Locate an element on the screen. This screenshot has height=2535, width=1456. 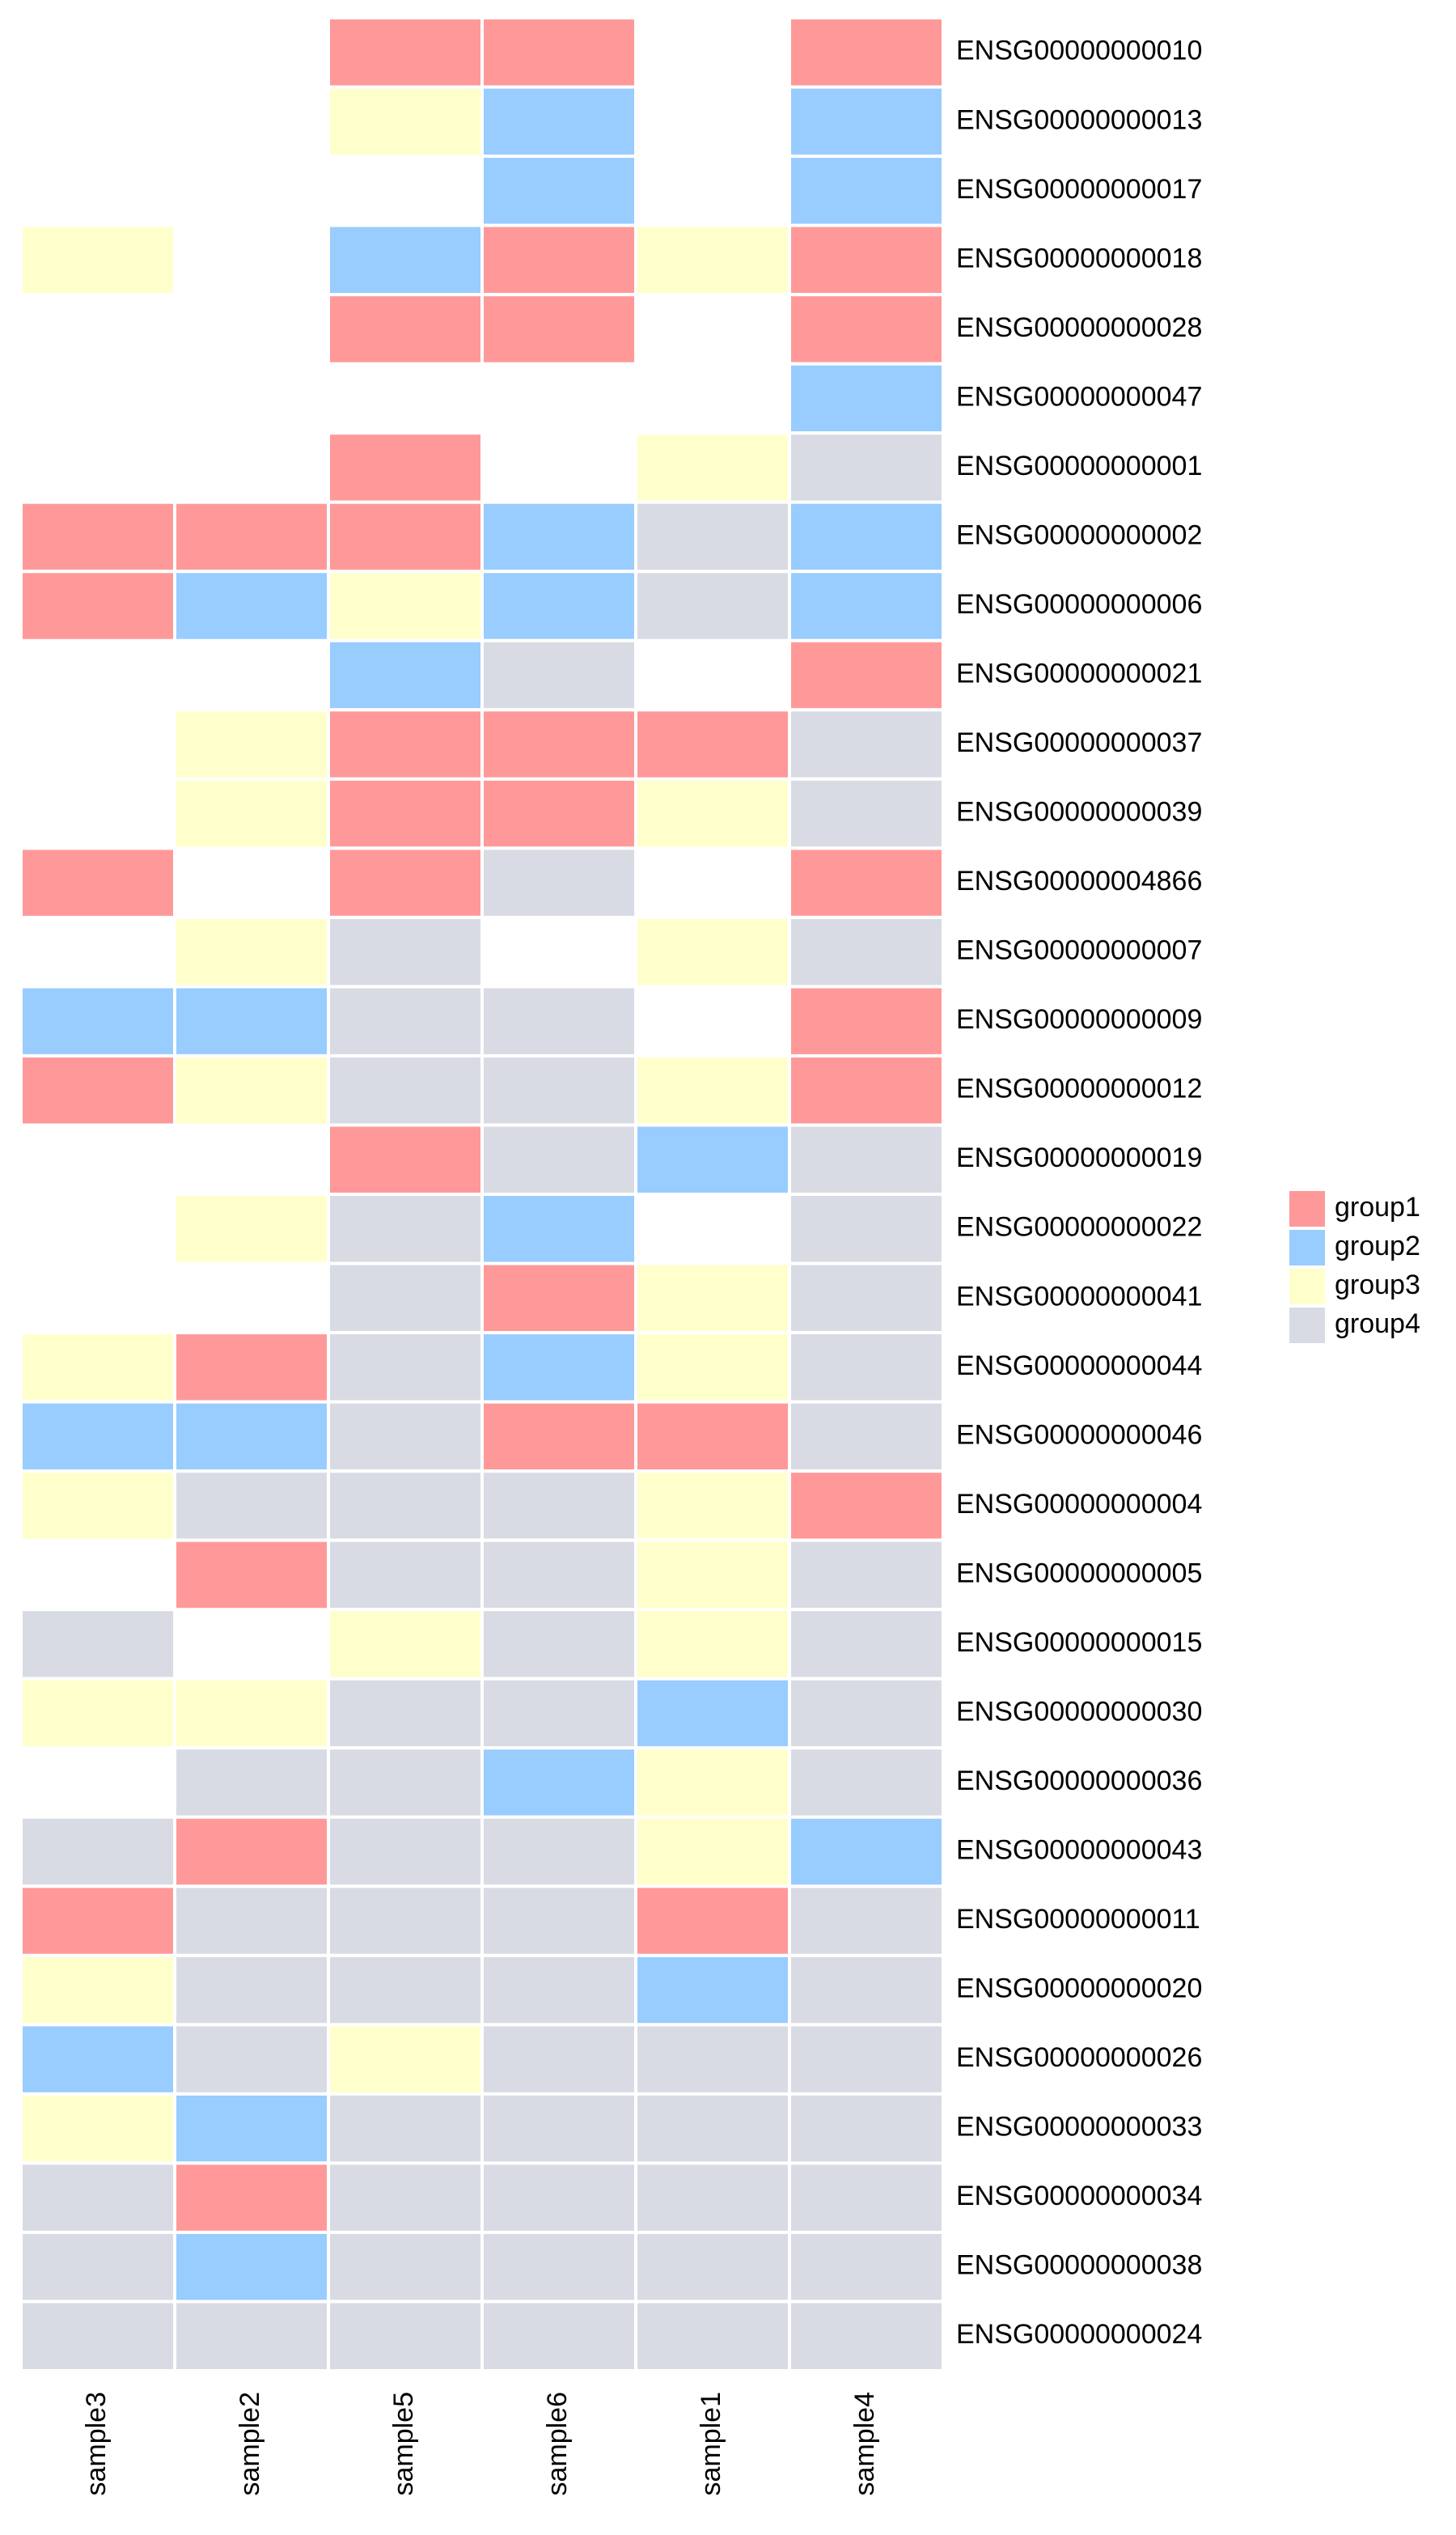
row-label: ENSG00000000038 is located at coordinates (1079, 2265).